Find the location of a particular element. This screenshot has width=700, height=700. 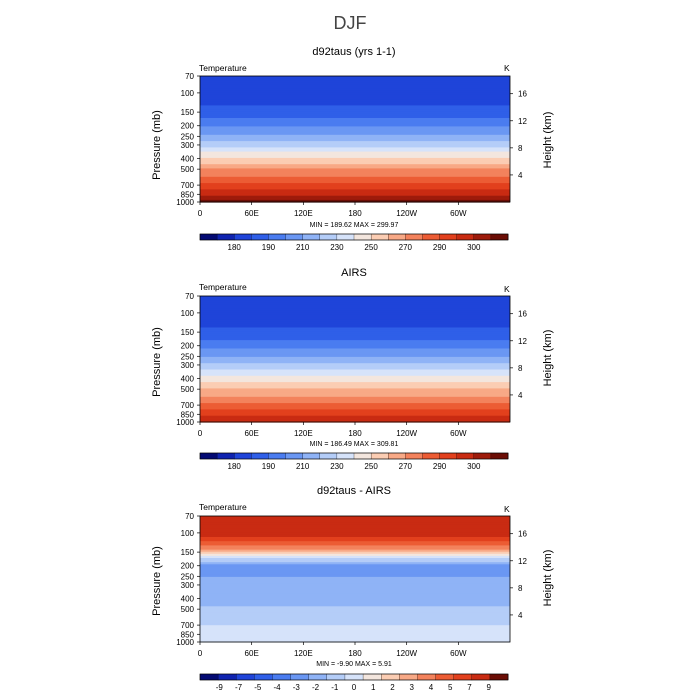

colorbar-label: 2 is located at coordinates (392, 687).